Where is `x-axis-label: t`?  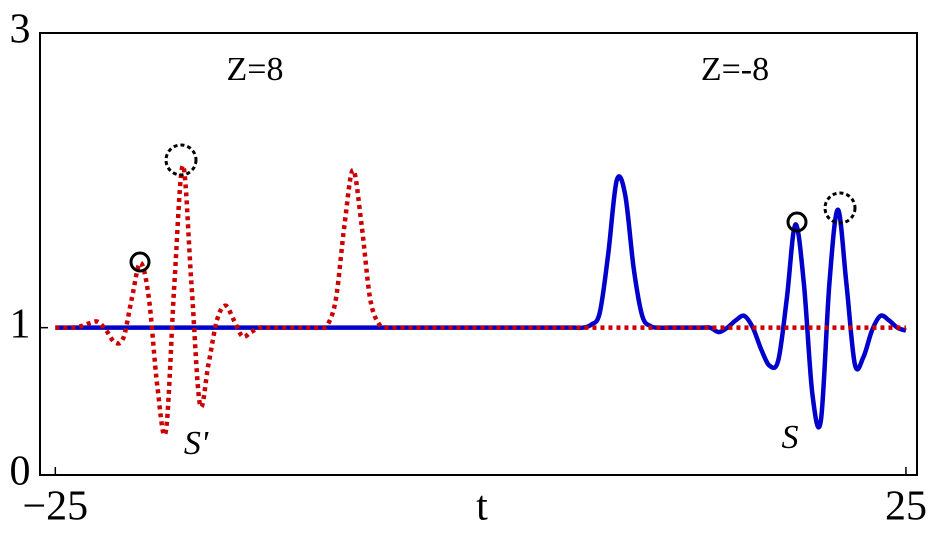
x-axis-label: t is located at coordinates (482, 507).